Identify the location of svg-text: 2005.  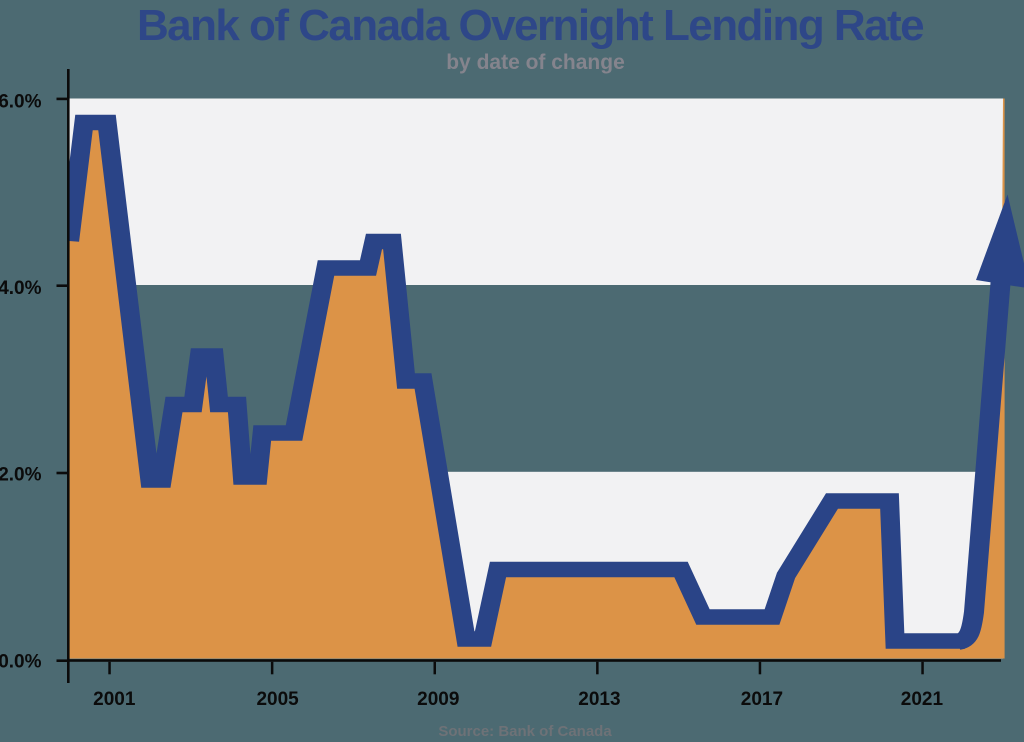
(277, 699).